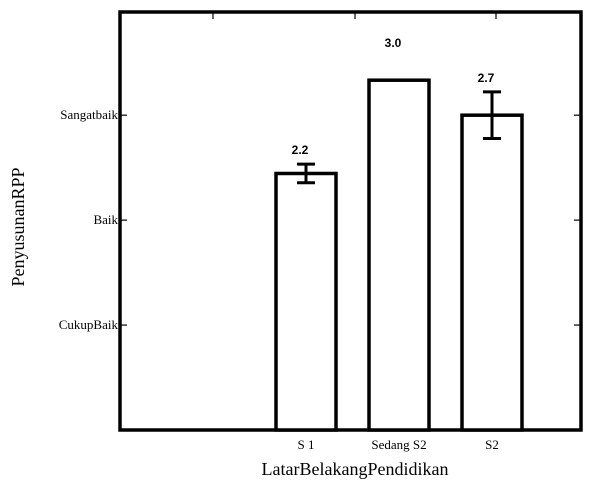 Image resolution: width=591 pixels, height=482 pixels. What do you see at coordinates (393, 43) in the screenshot?
I see `data-label-2: 3.0` at bounding box center [393, 43].